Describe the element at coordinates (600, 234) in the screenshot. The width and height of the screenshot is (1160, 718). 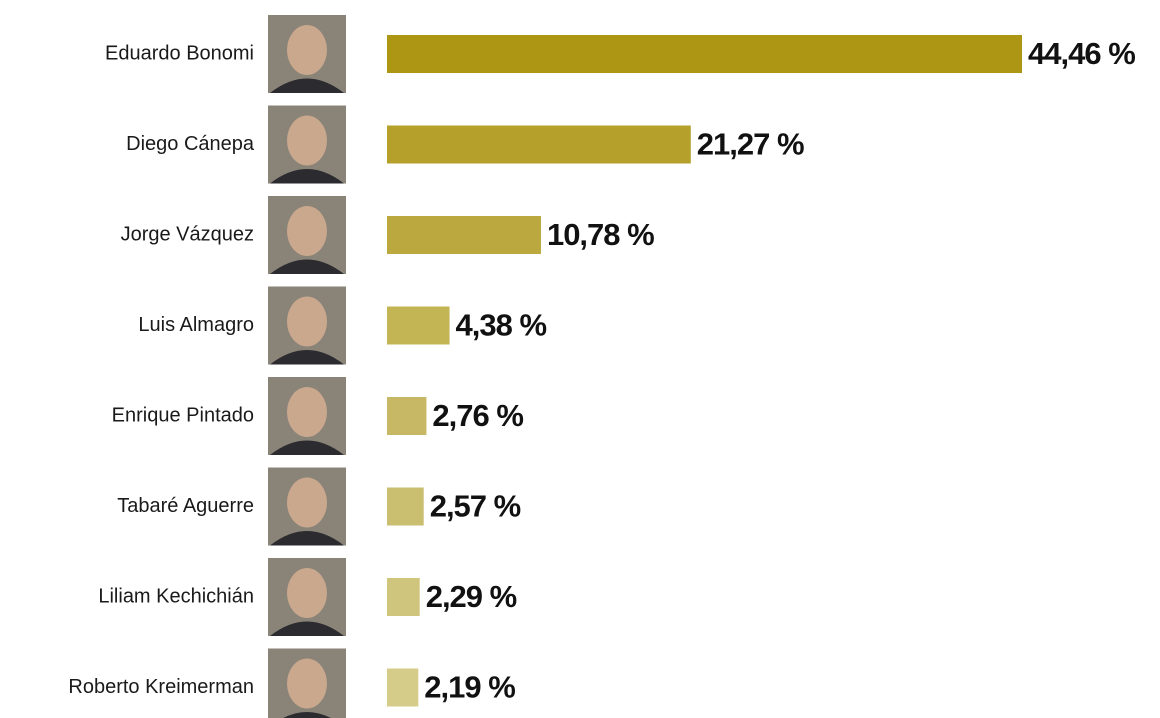
I see `value-label: 10,78 %` at that location.